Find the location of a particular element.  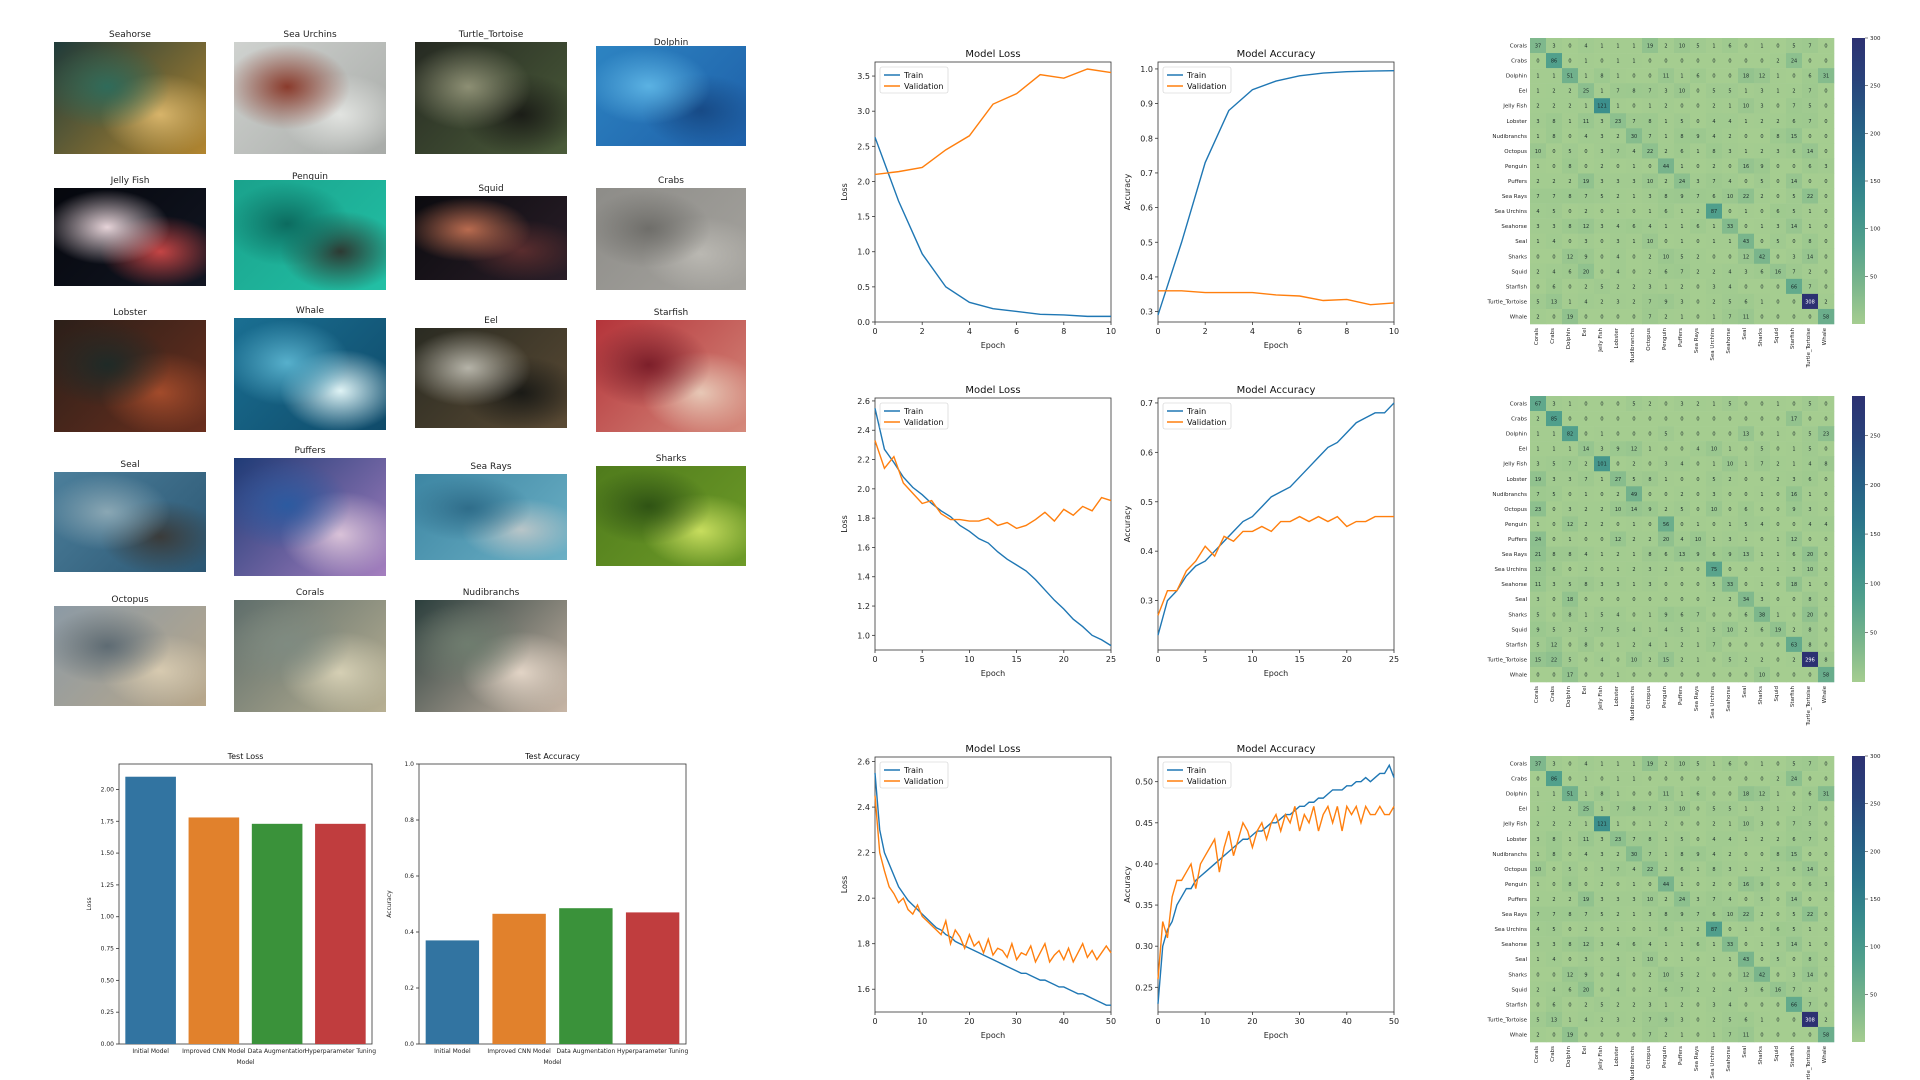

colorbar-tick-label: 50 is located at coordinates (1873, 277).